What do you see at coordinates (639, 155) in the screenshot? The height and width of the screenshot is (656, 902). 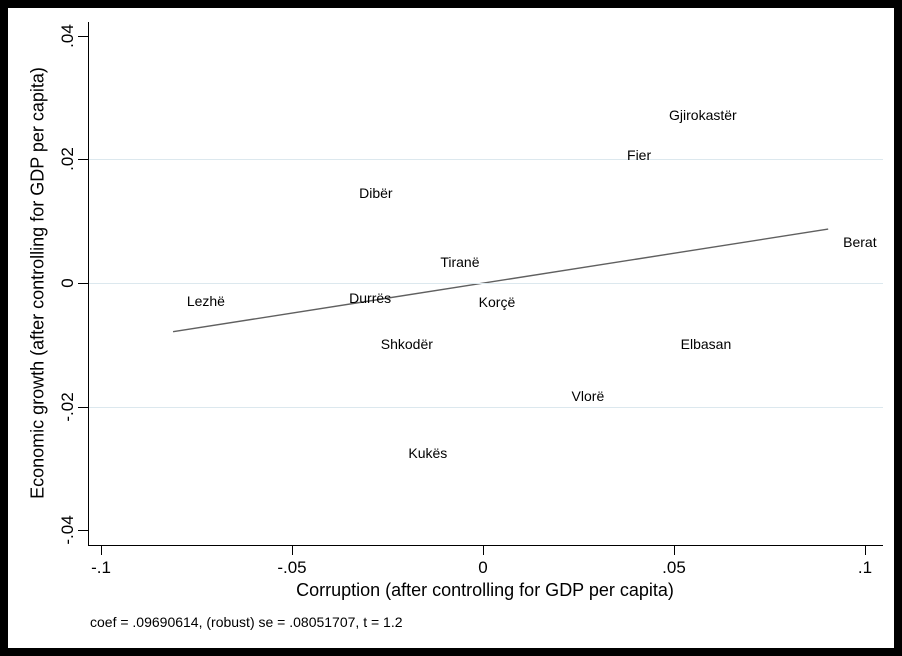 I see `point-label-fier: Fier` at bounding box center [639, 155].